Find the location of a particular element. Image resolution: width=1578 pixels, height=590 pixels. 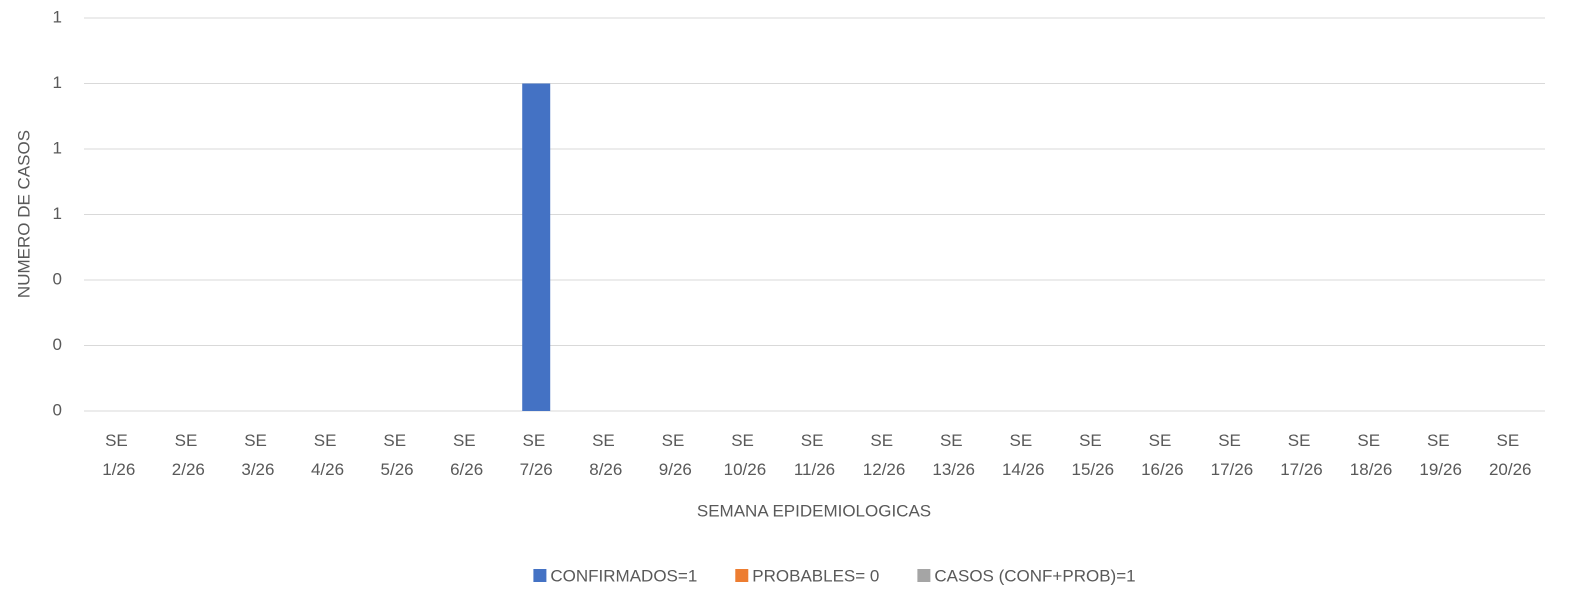

x-tick-label: SE 13/26 is located at coordinates (953, 455).